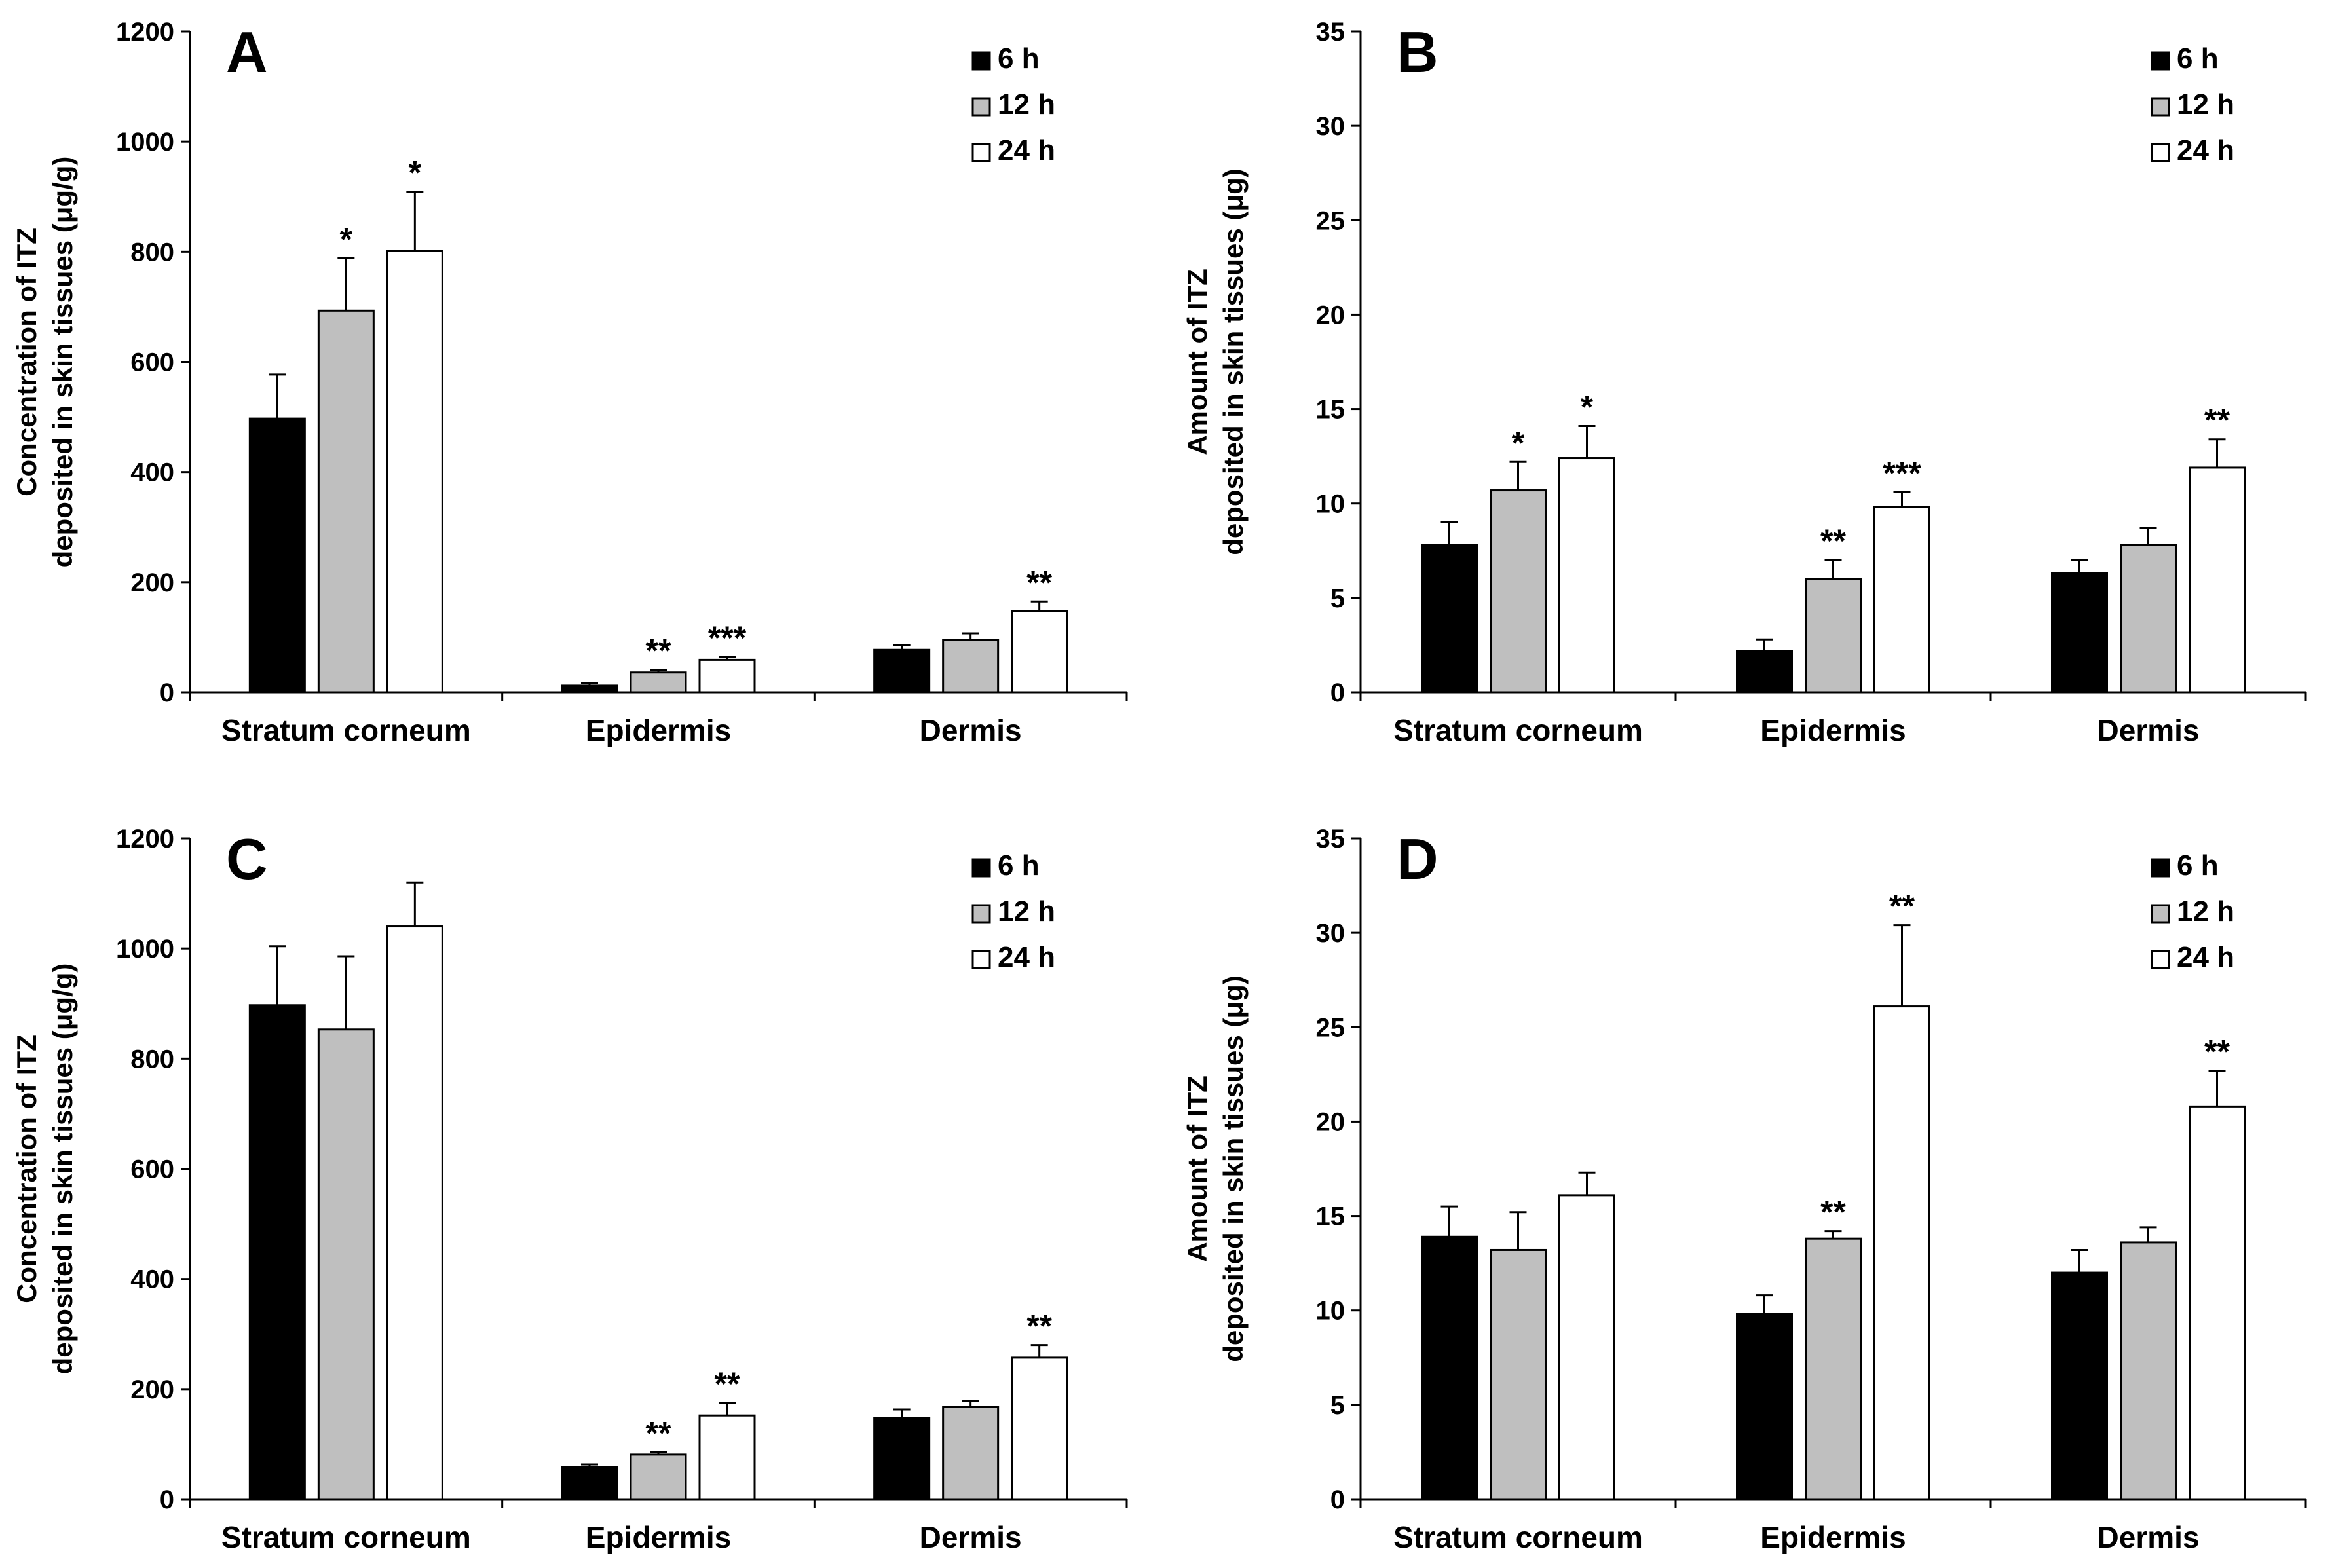 The width and height of the screenshot is (2351, 1568). Describe the element at coordinates (2217, 1052) in the screenshot. I see `panel-d-significance-2-2: **` at that location.